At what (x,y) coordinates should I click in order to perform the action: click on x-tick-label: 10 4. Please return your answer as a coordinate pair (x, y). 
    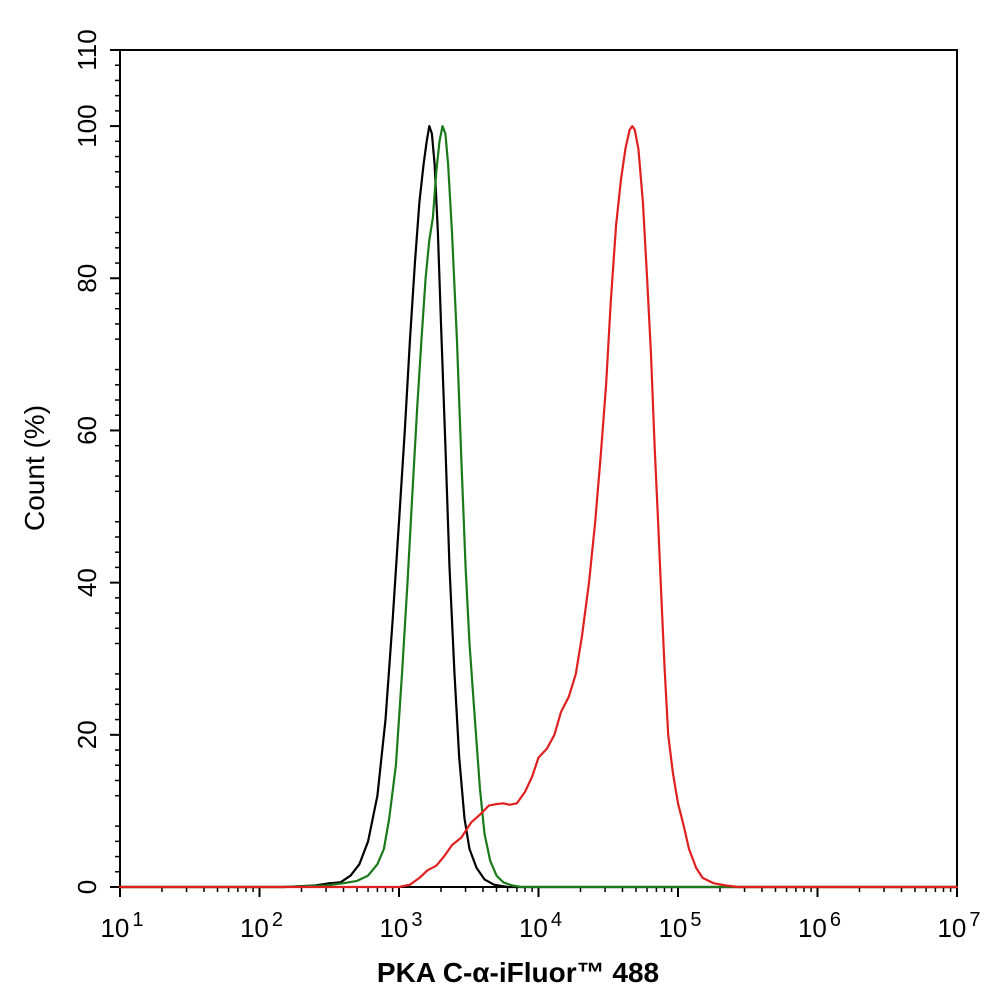
    Looking at the image, I should click on (540, 926).